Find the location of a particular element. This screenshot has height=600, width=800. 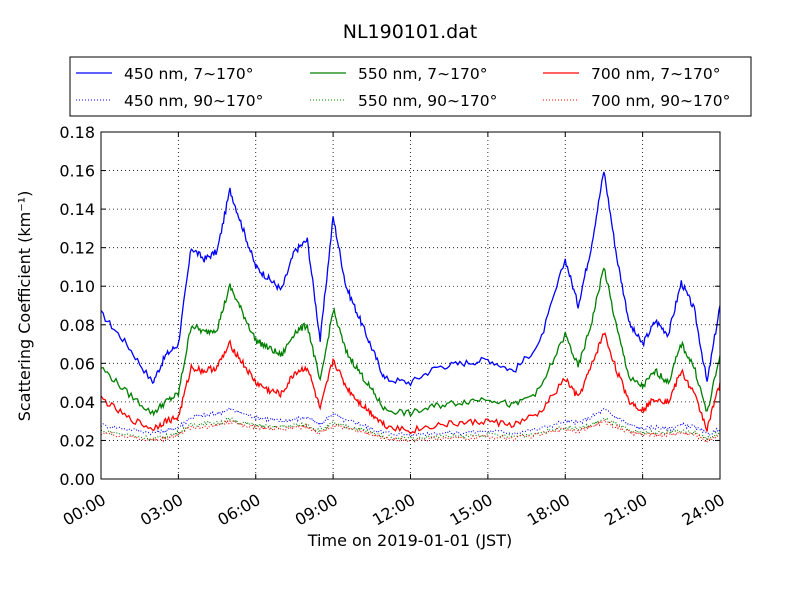

legend-label: 550 nm, 90∼170° is located at coordinates (427, 101).